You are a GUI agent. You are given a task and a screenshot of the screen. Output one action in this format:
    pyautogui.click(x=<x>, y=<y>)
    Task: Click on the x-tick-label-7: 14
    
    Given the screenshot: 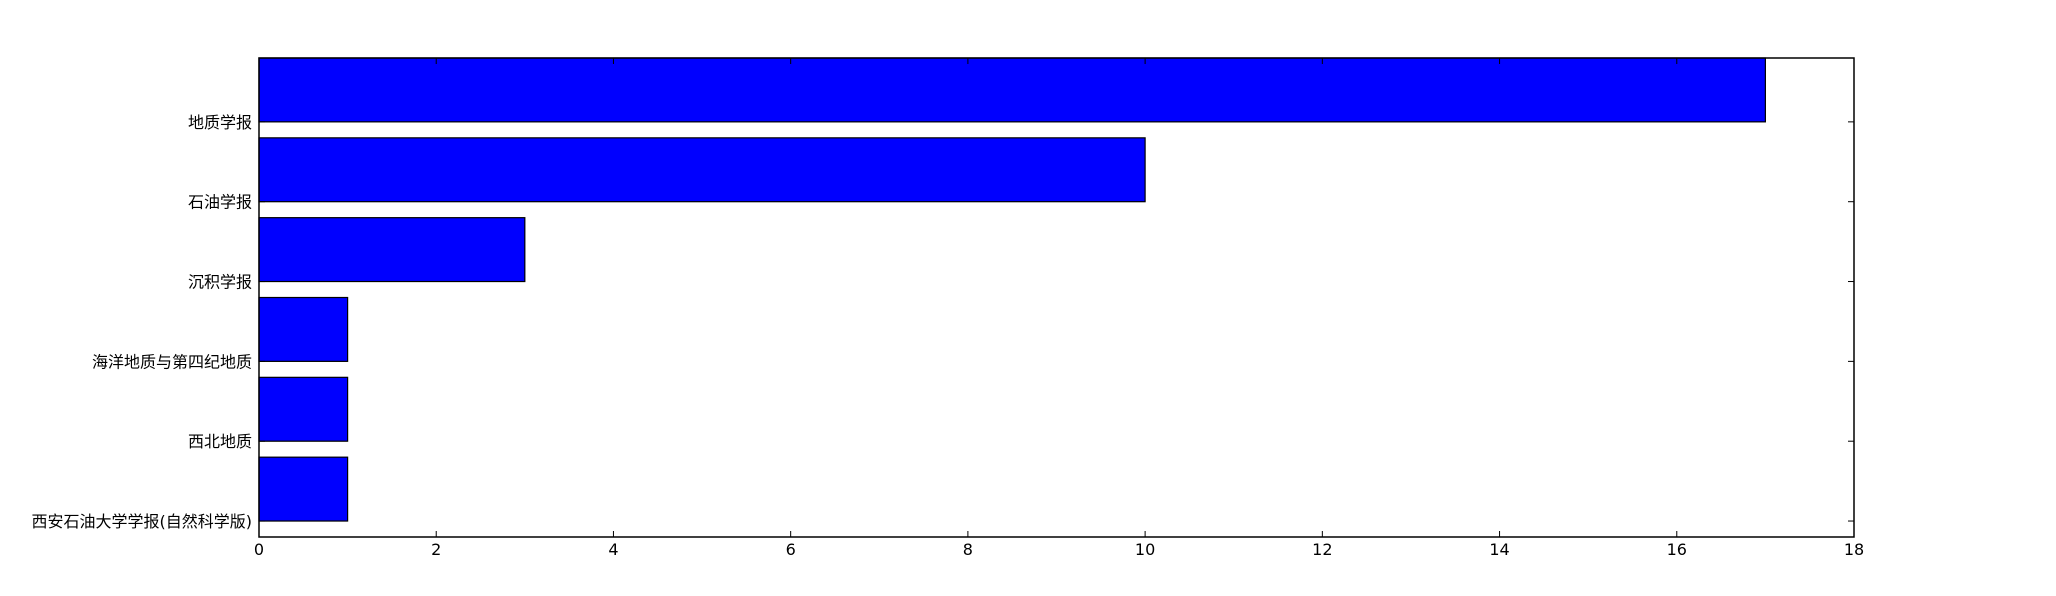 What is the action you would take?
    pyautogui.click(x=1499, y=549)
    